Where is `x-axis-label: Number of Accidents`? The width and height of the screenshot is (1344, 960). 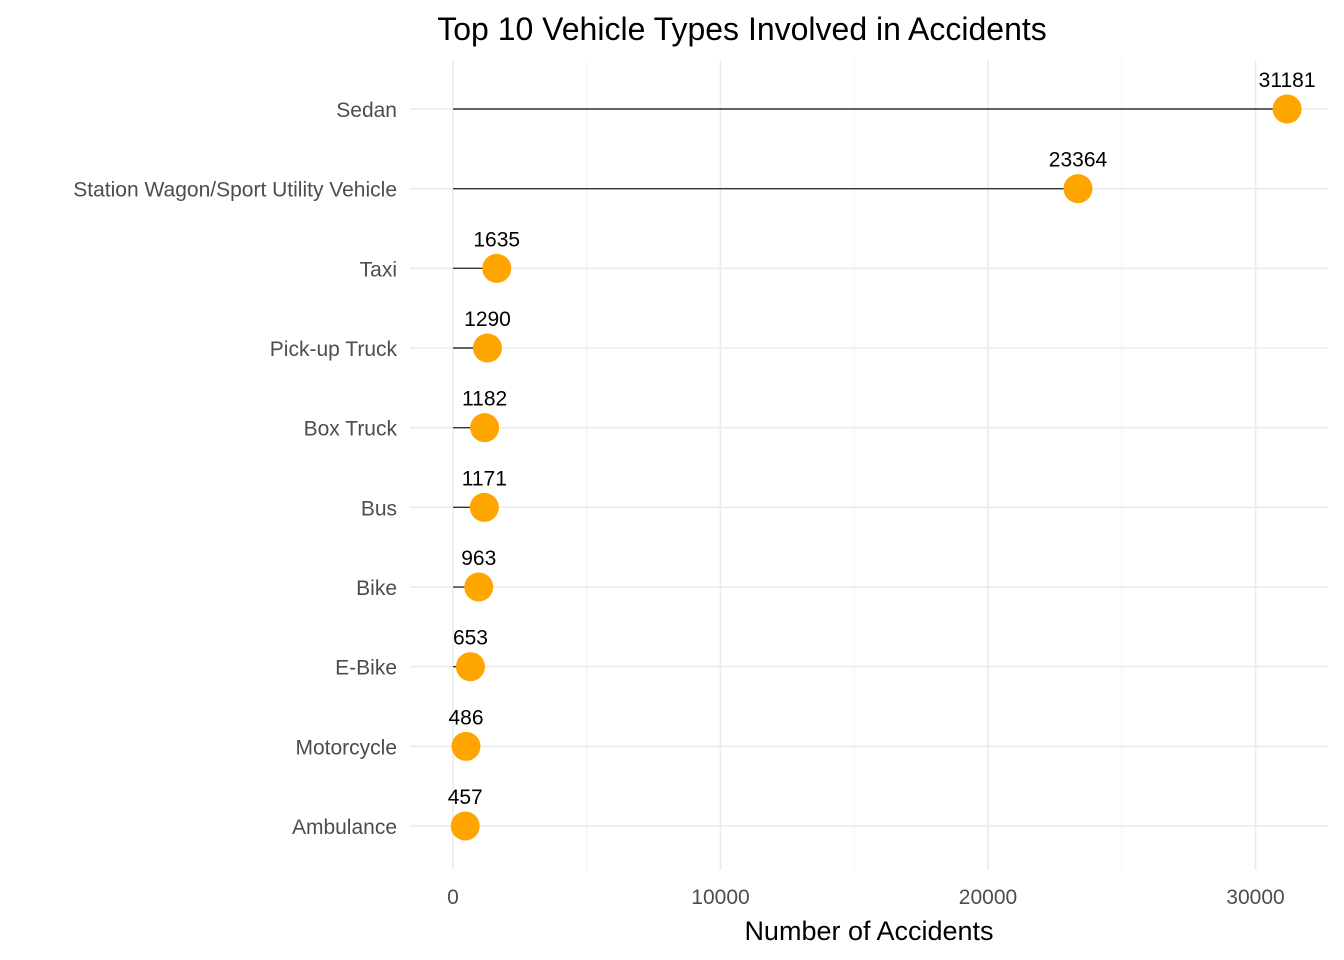
x-axis-label: Number of Accidents is located at coordinates (868, 931).